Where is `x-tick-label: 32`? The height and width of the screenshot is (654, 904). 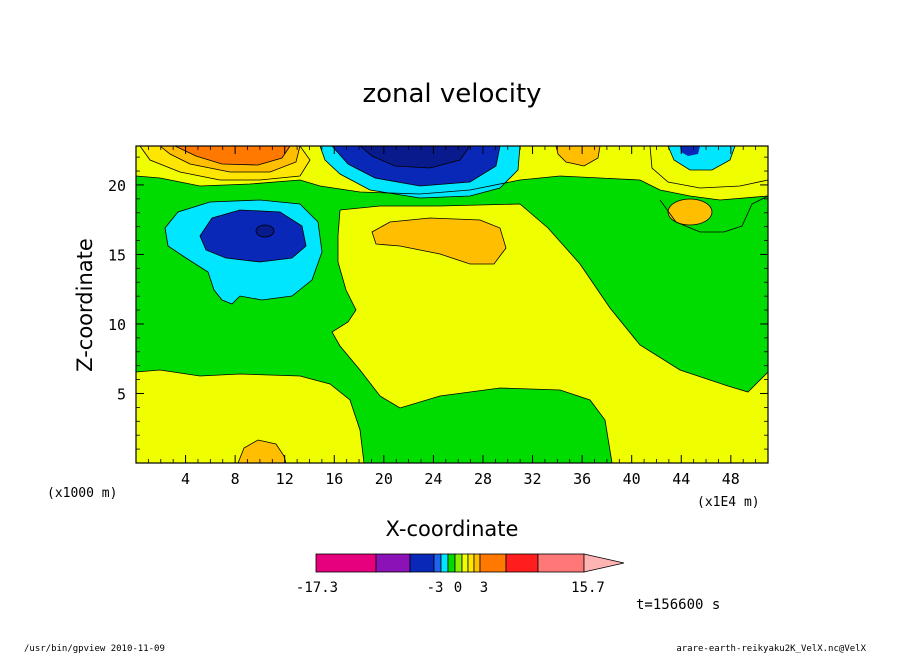
x-tick-label: 32 is located at coordinates (533, 479).